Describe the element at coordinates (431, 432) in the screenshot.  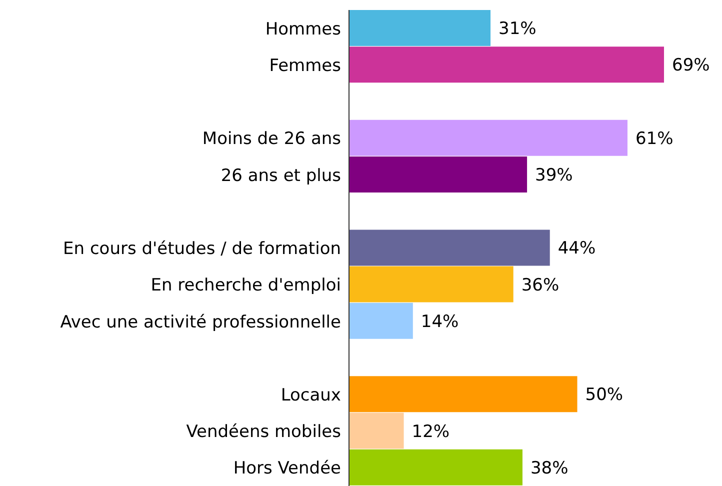
I see `data-label: 12%` at that location.